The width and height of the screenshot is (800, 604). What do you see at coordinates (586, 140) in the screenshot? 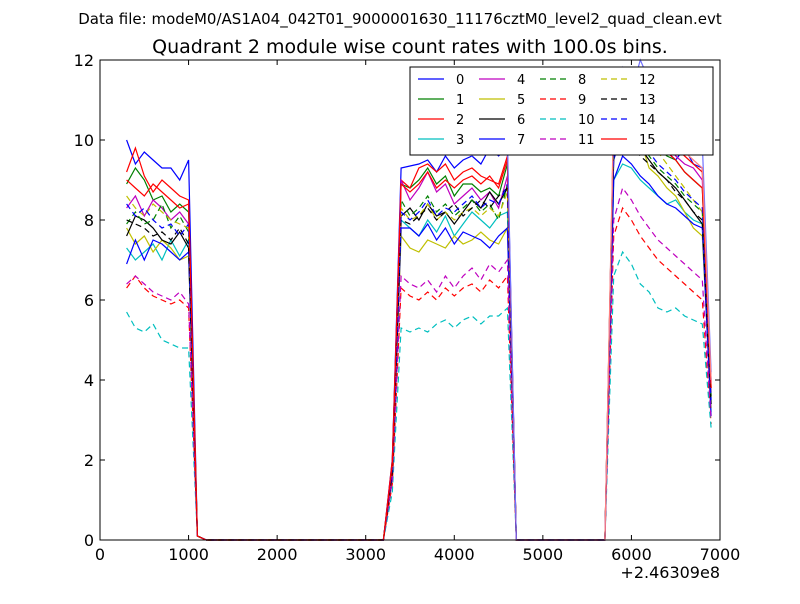
I see `legend-entry: 11` at bounding box center [586, 140].